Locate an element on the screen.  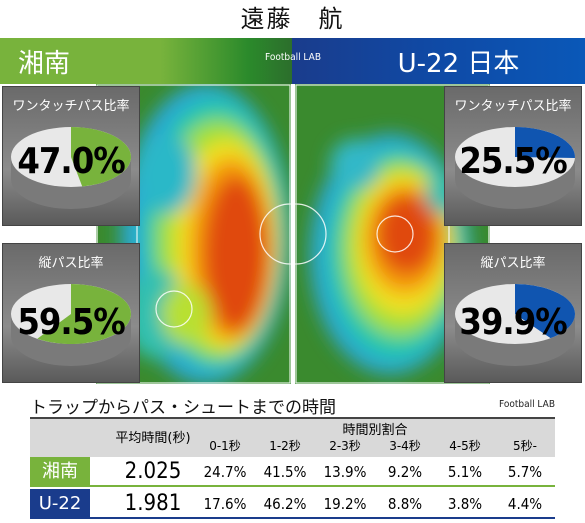
row-value: 4.4% is located at coordinates (525, 504).